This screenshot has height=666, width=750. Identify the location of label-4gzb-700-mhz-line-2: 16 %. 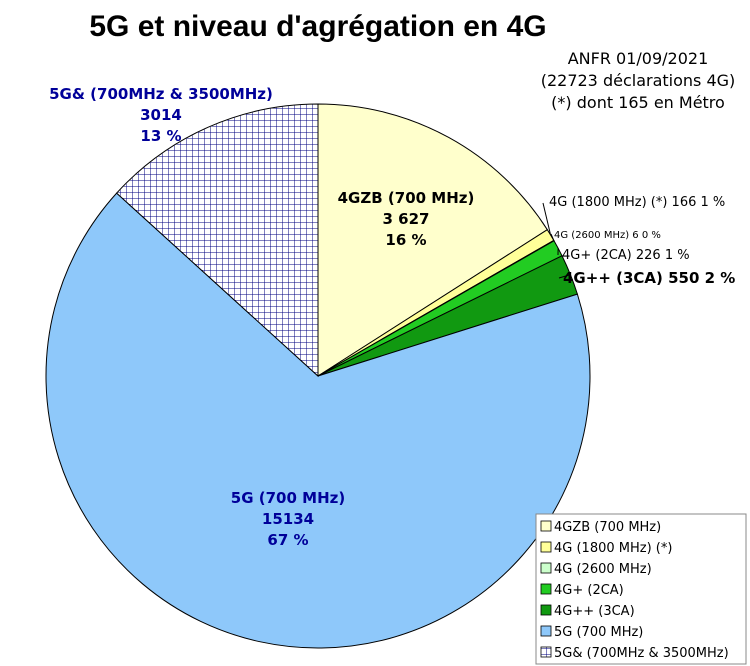
(405, 240).